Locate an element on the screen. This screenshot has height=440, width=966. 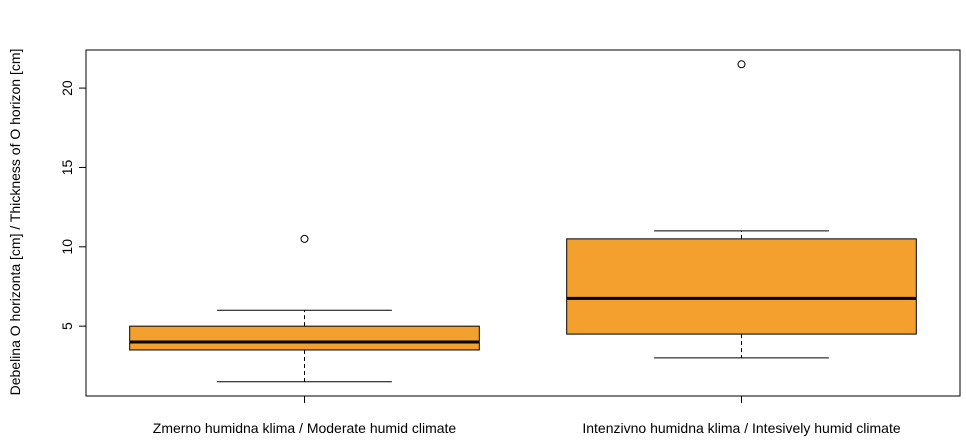
y-tick-label: 20 is located at coordinates (67, 88).